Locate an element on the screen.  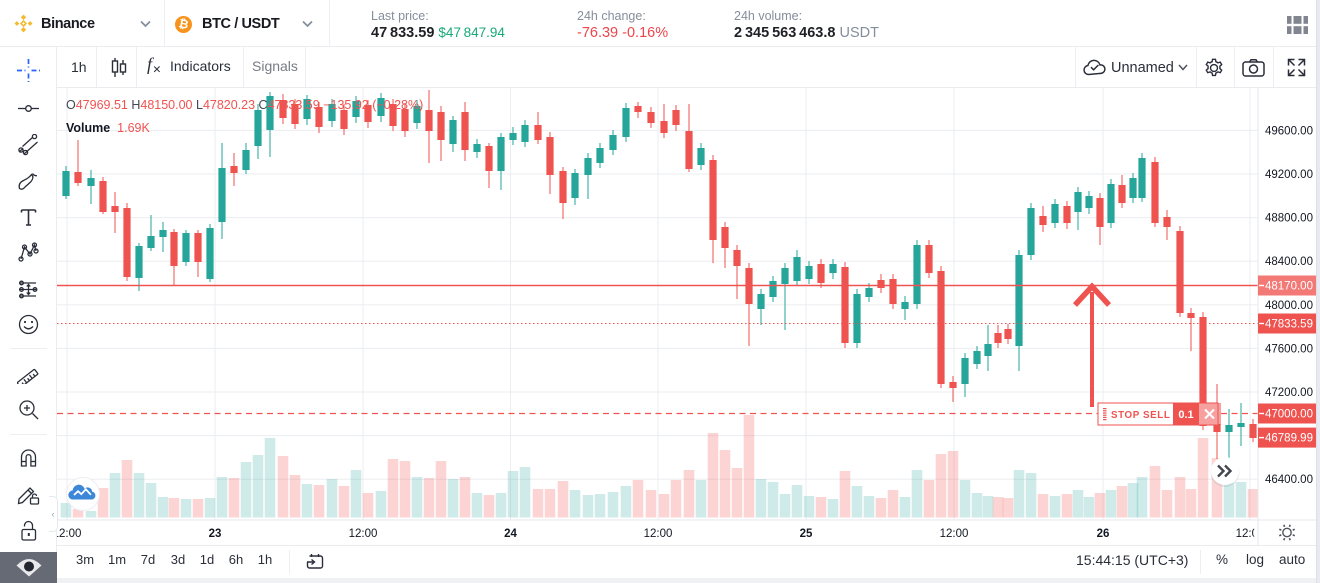
svg-text: 49600.00 is located at coordinates (1289, 131).